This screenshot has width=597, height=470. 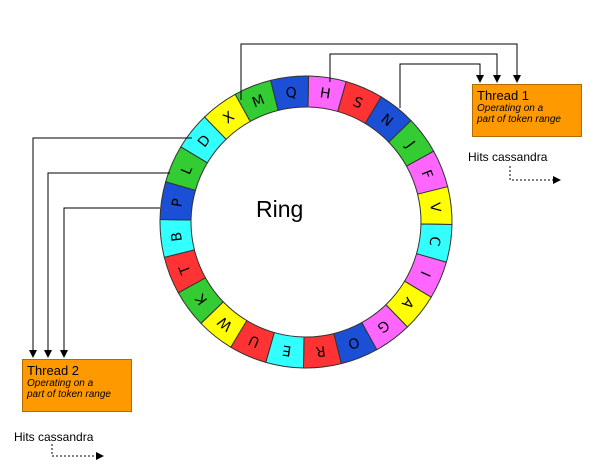 What do you see at coordinates (434, 208) in the screenshot?
I see `ring-segment-label-v: V` at bounding box center [434, 208].